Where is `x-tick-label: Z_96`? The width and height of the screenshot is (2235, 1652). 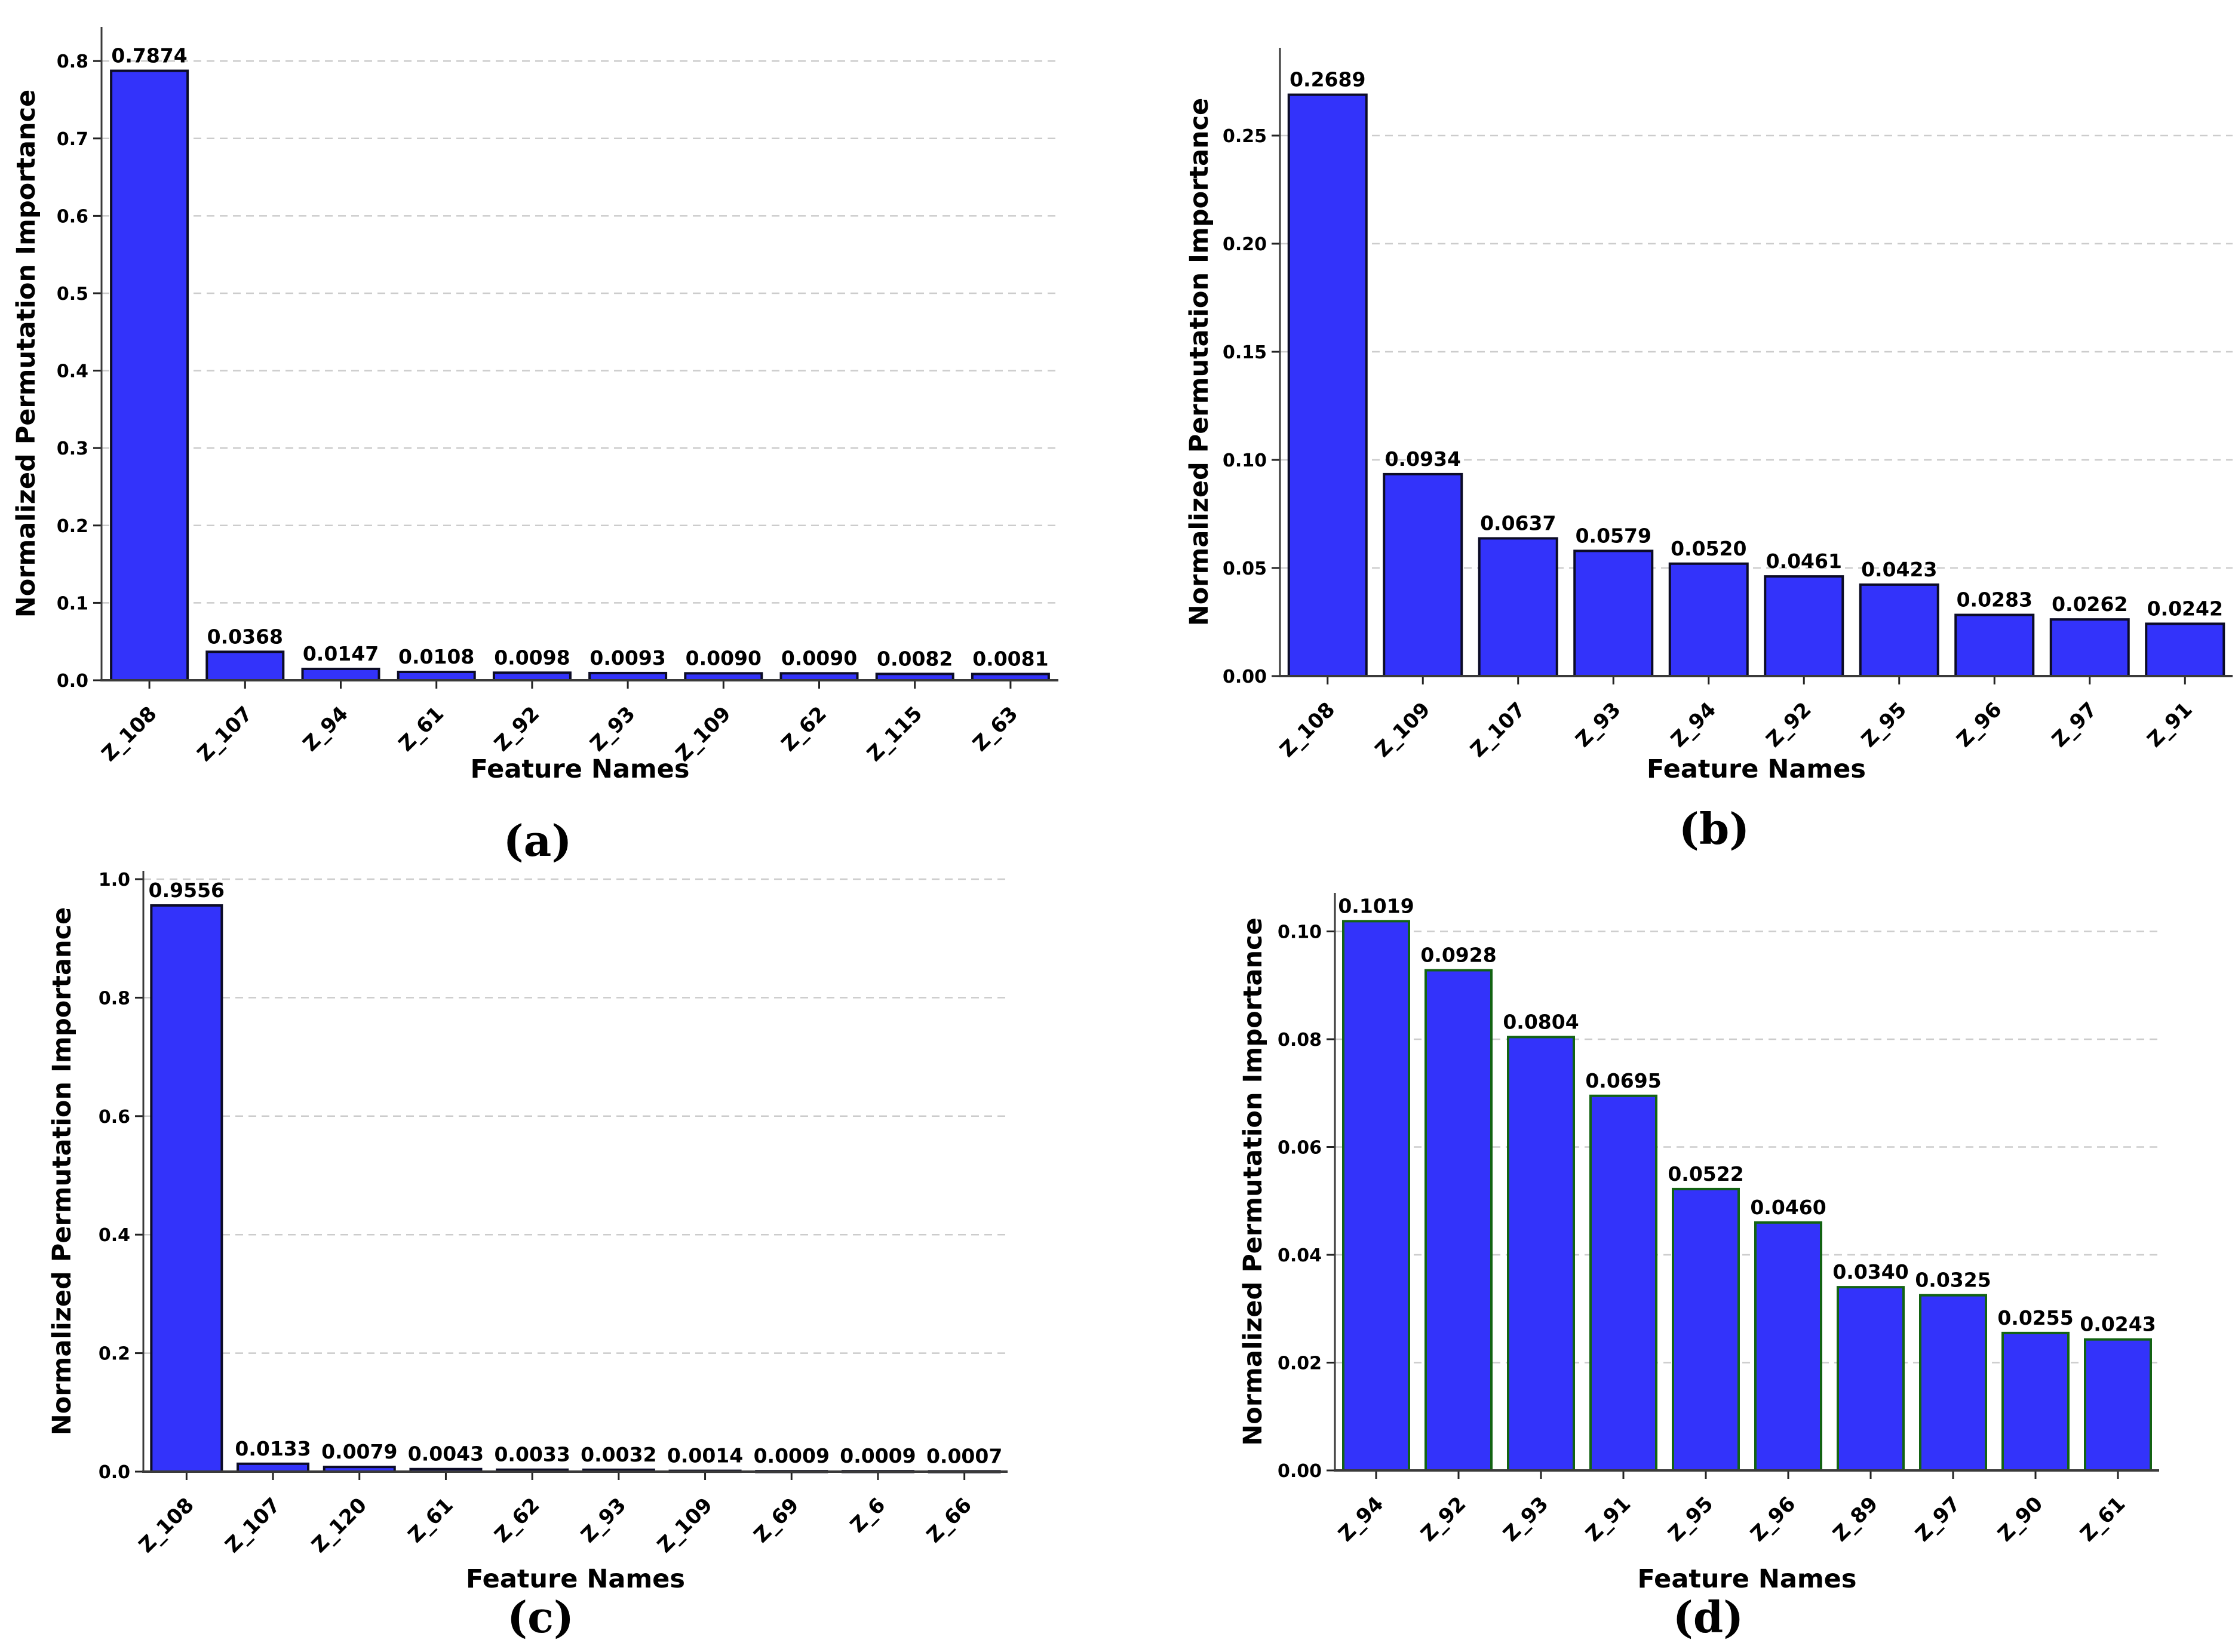 x-tick-label: Z_96 is located at coordinates (1979, 725).